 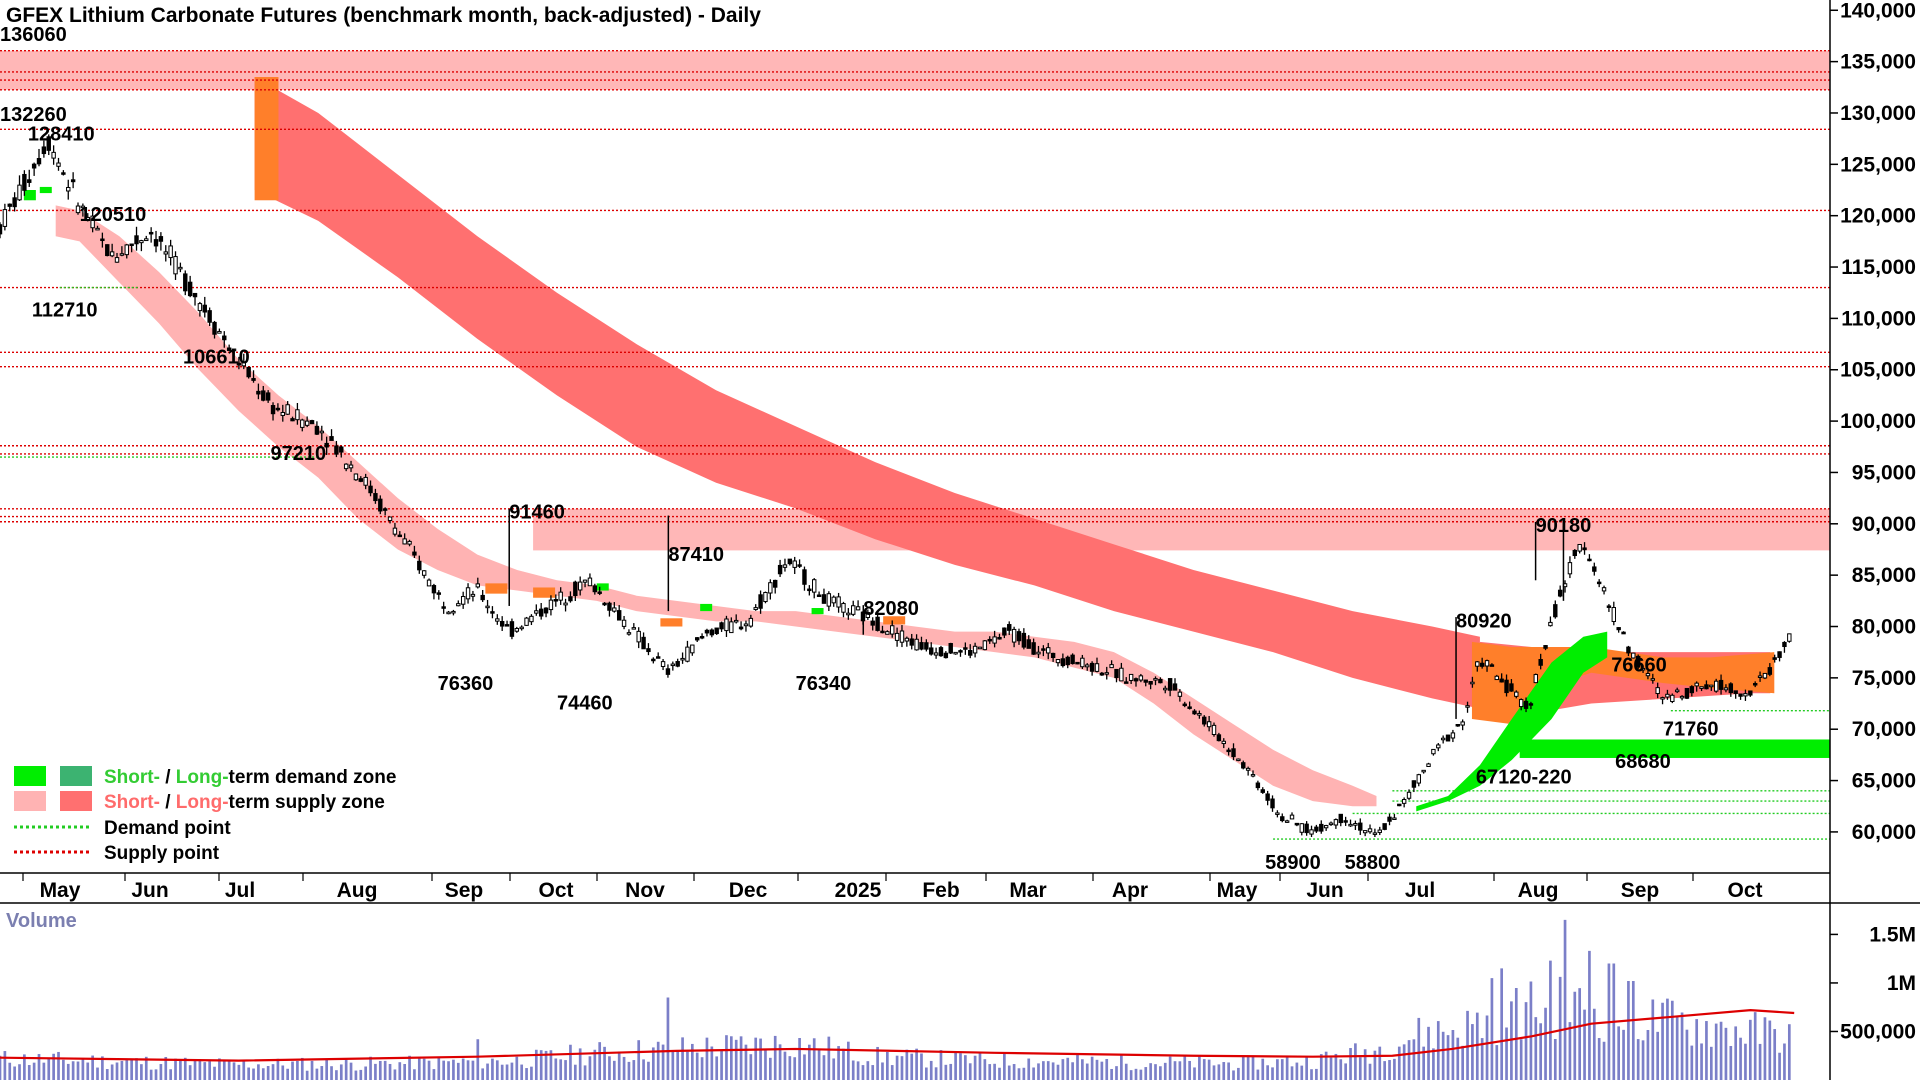 I want to click on legend-swatch-long-supply, so click(x=76, y=801).